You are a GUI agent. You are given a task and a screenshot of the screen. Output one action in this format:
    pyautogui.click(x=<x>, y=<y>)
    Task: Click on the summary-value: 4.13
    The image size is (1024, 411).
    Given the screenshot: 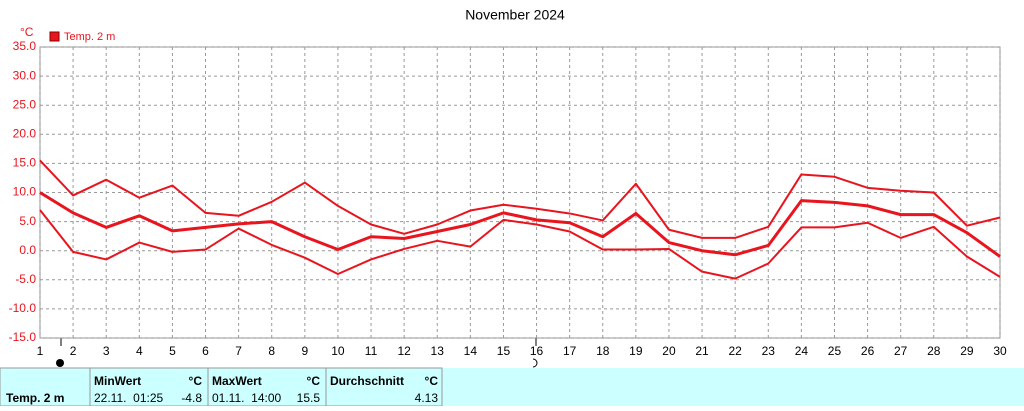 What is the action you would take?
    pyautogui.click(x=427, y=398)
    